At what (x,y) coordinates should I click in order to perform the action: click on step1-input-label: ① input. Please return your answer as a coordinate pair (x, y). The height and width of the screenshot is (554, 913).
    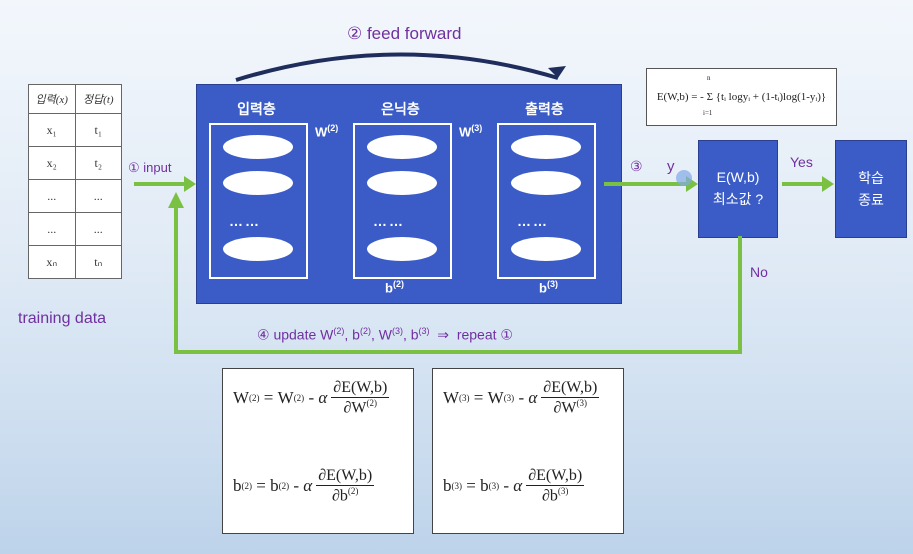
    Looking at the image, I should click on (150, 167).